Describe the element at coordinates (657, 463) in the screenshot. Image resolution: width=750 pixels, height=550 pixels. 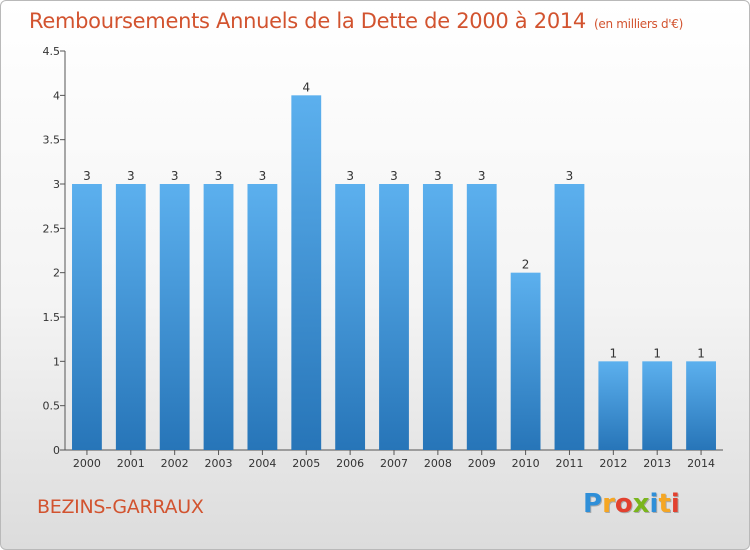
I see `x-tick-label: 2013` at that location.